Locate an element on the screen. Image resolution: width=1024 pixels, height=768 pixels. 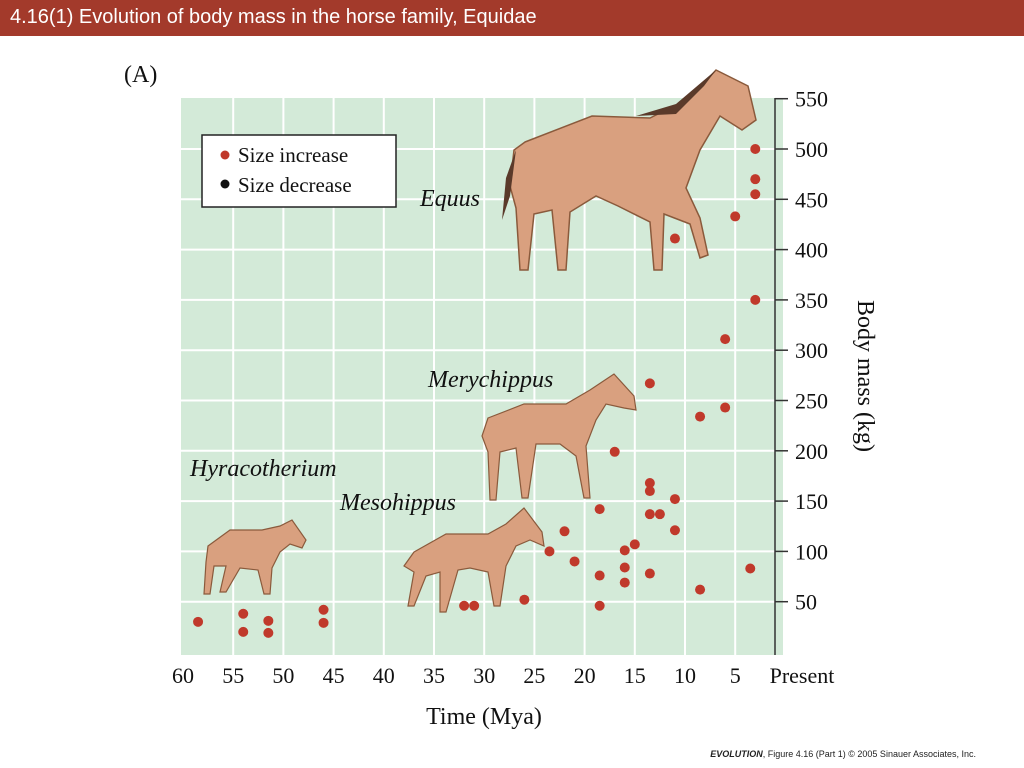
x-tick-label: 30 is located at coordinates (484, 675).